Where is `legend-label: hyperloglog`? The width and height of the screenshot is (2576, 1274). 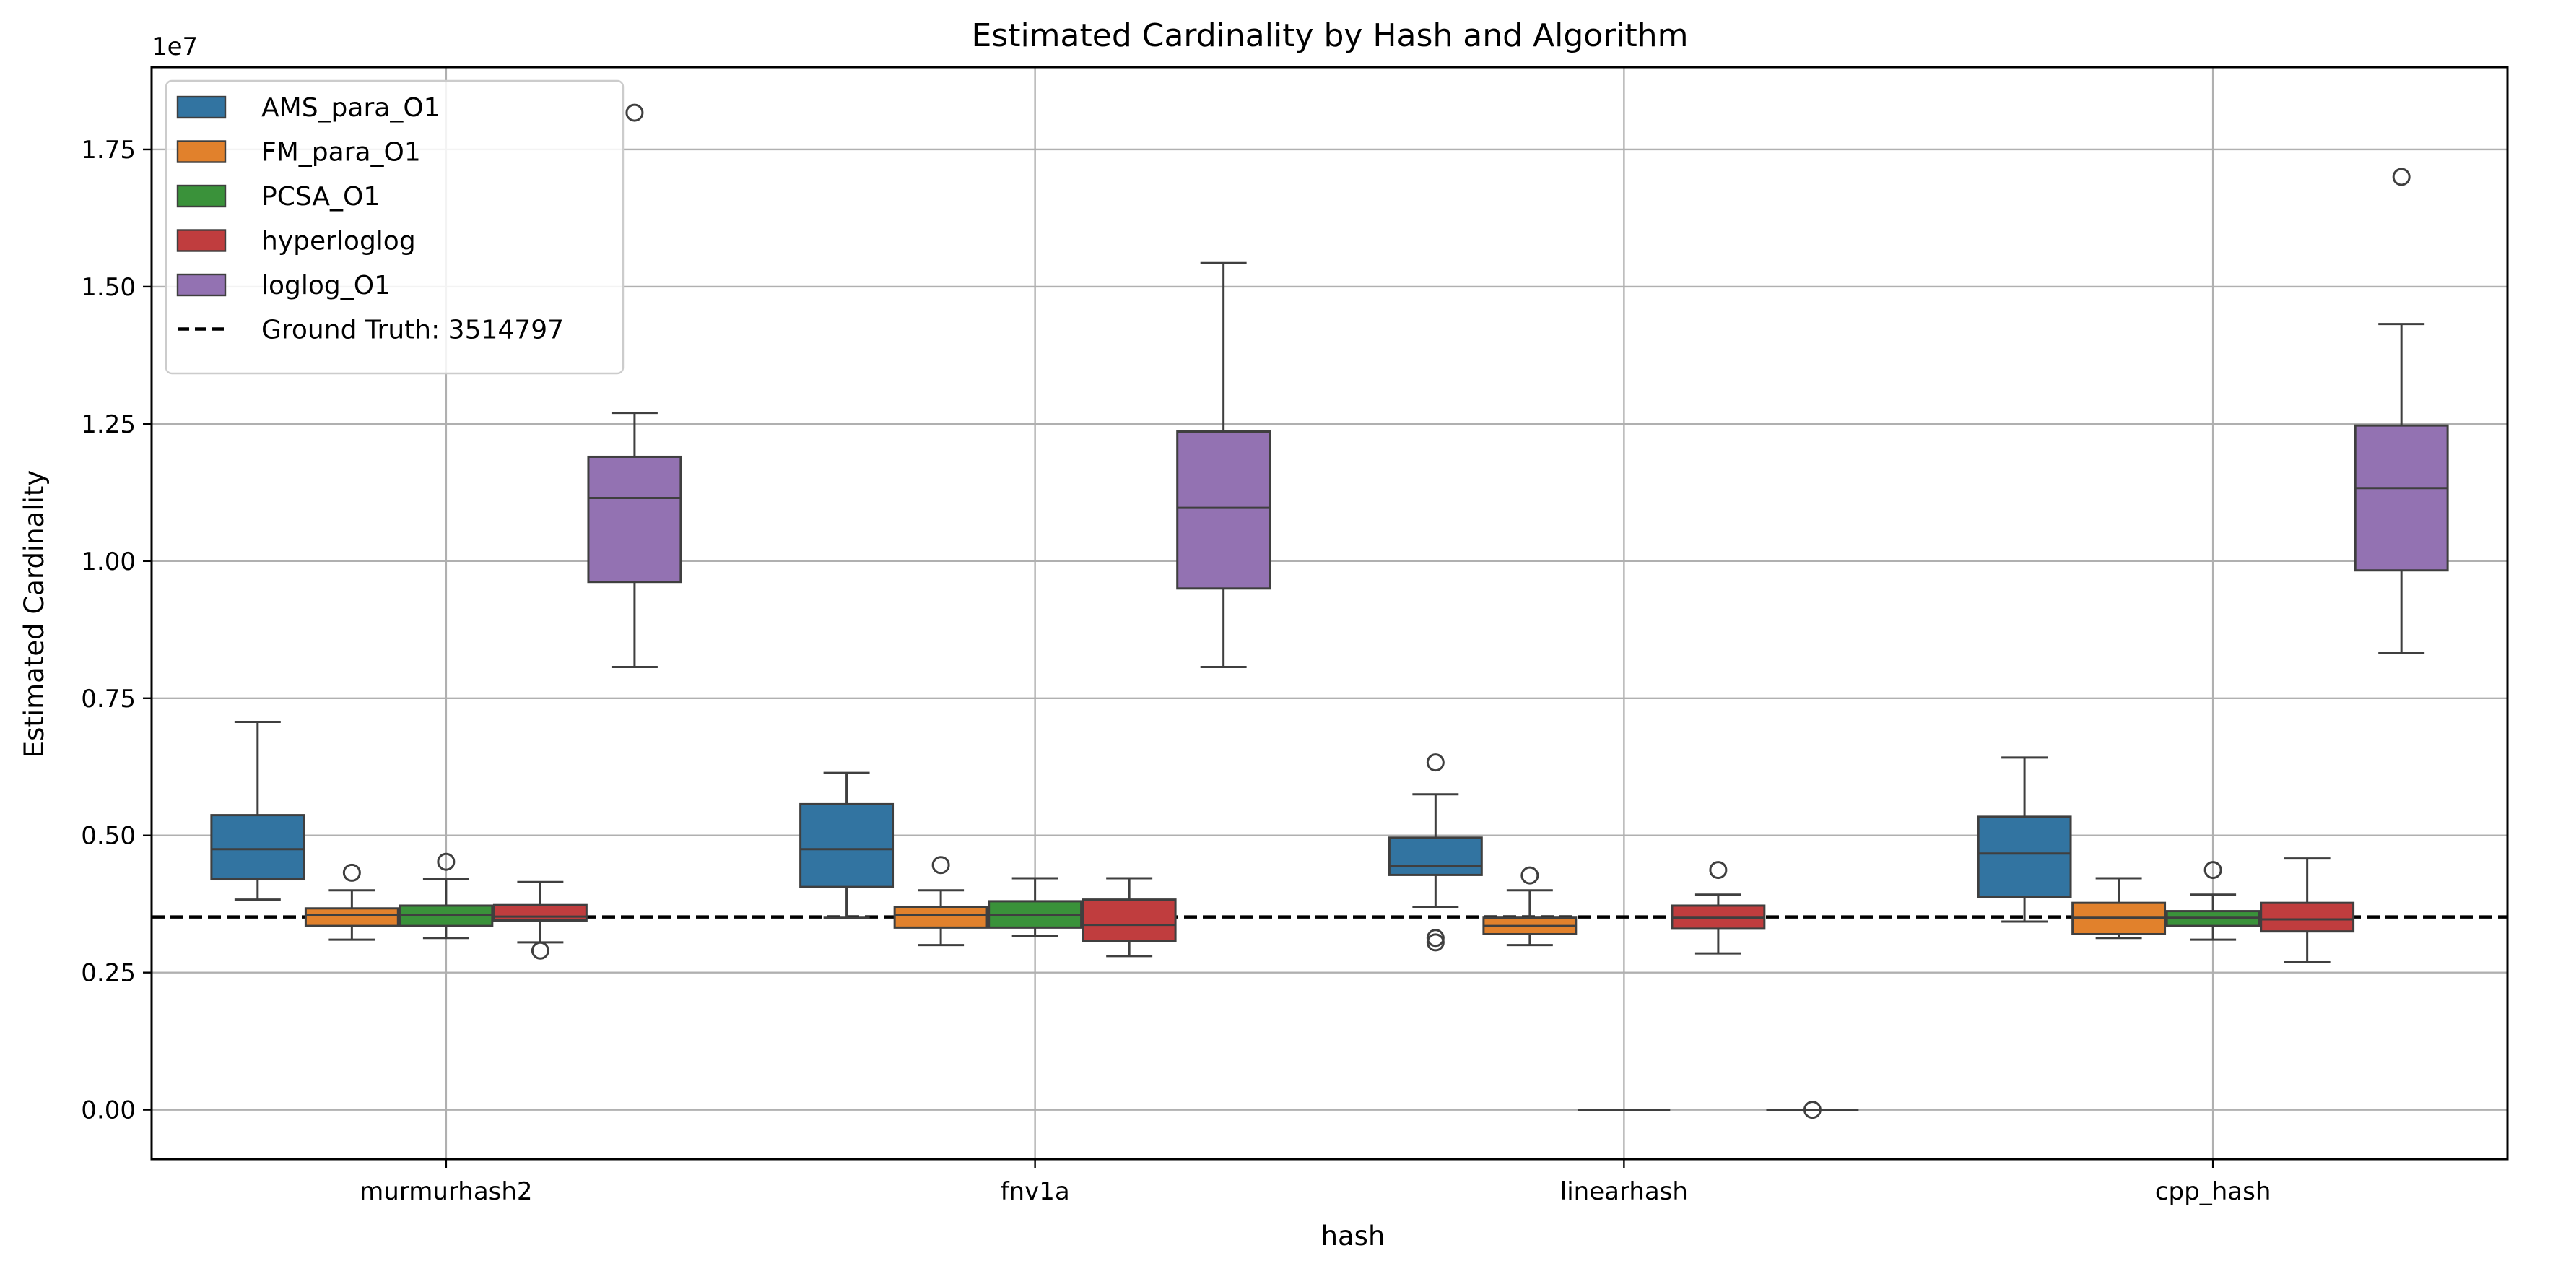
legend-label: hyperloglog is located at coordinates (338, 241).